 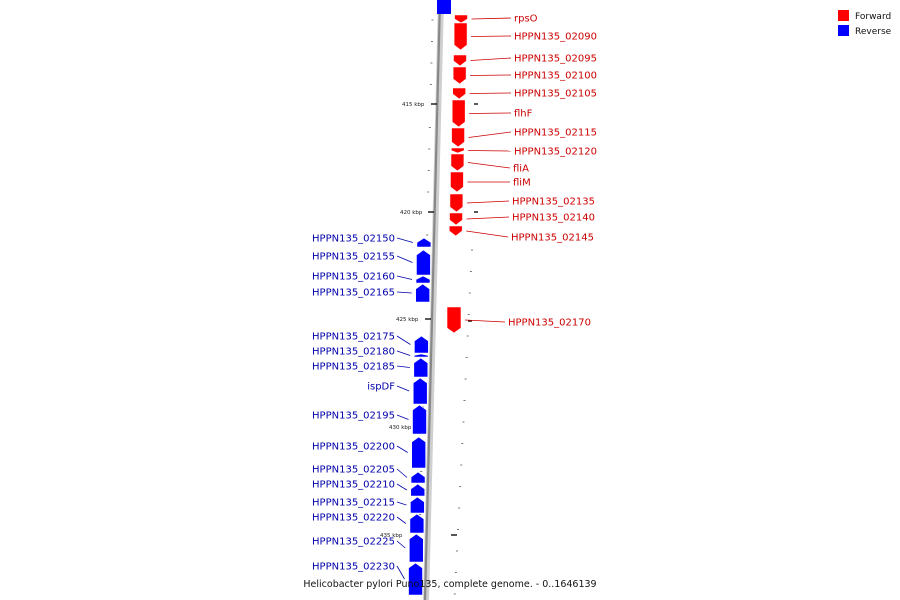 I want to click on reverse-gene-label: HPPN135_02200, so click(x=353, y=447).